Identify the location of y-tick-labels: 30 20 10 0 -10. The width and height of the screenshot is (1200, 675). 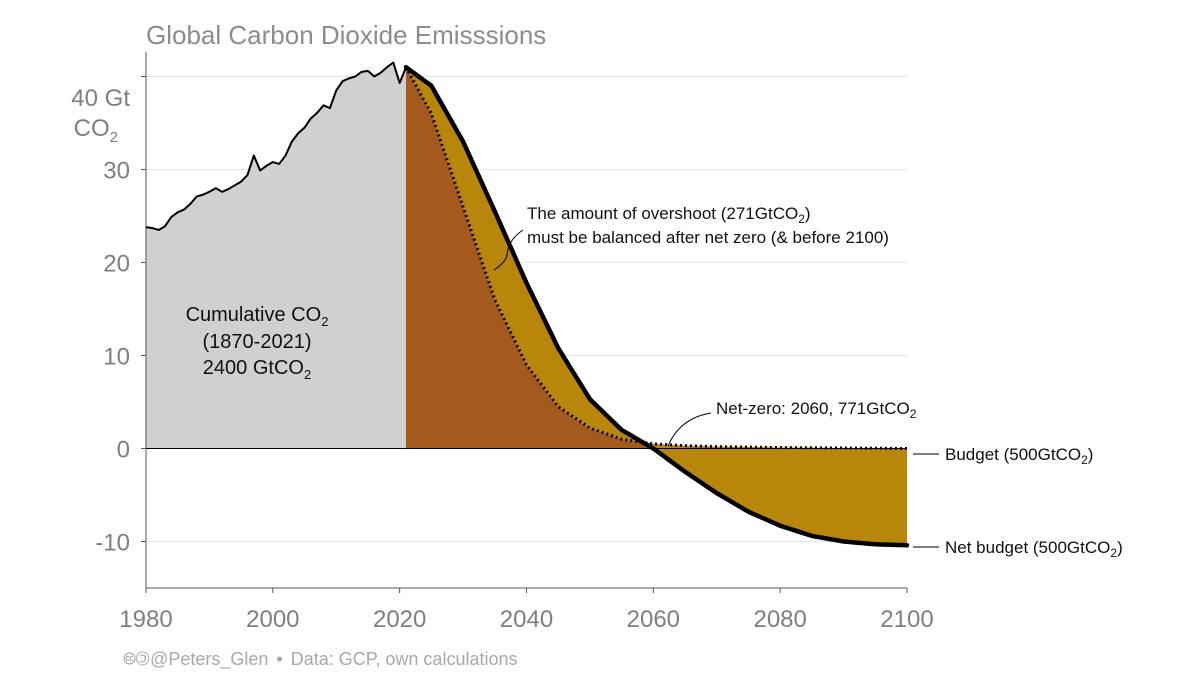
(120, 316).